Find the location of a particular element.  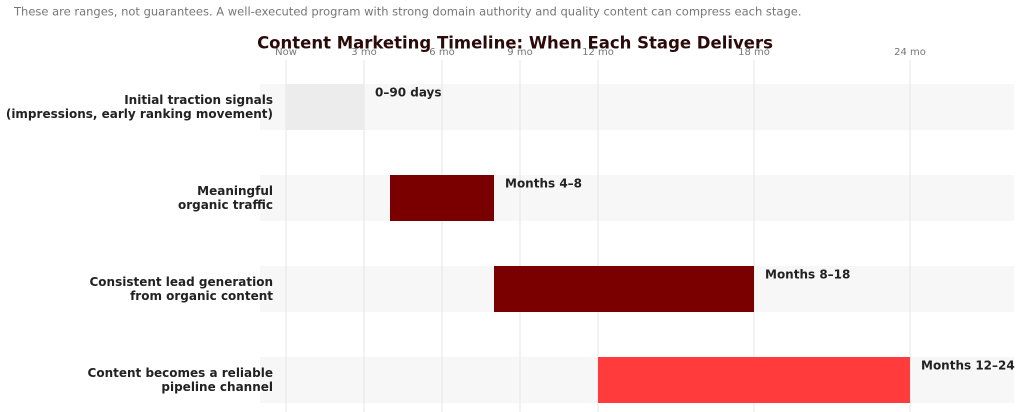

bar-label: Months 8–18 is located at coordinates (807, 275).